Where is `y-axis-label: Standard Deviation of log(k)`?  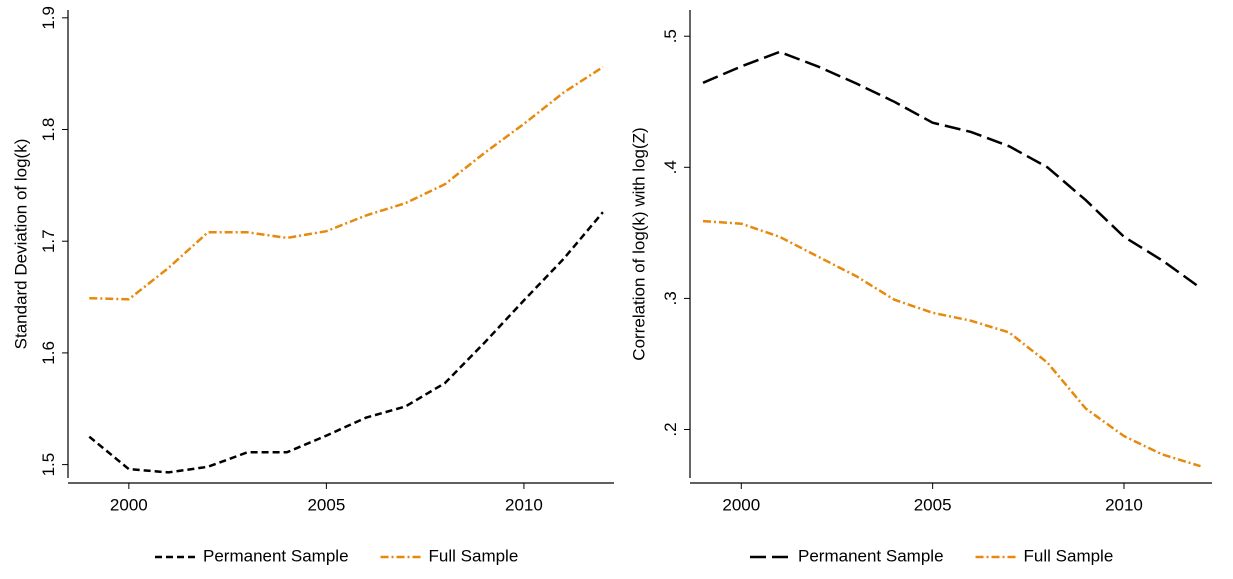 y-axis-label: Standard Deviation of log(k) is located at coordinates (20, 244).